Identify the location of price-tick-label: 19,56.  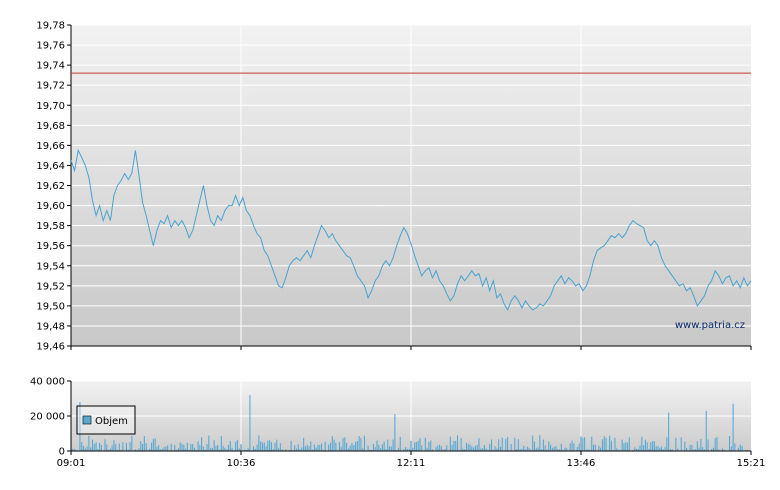
(50, 246).